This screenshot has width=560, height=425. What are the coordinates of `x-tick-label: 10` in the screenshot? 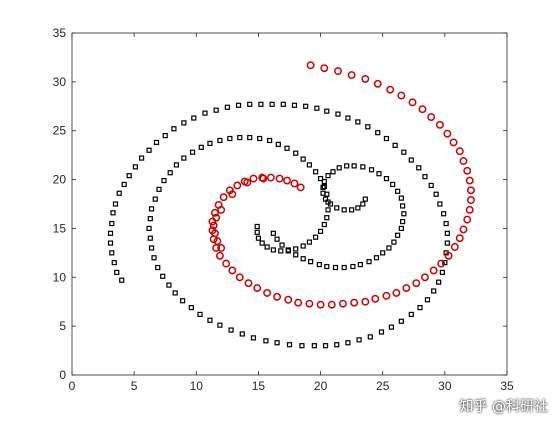 It's located at (197, 386).